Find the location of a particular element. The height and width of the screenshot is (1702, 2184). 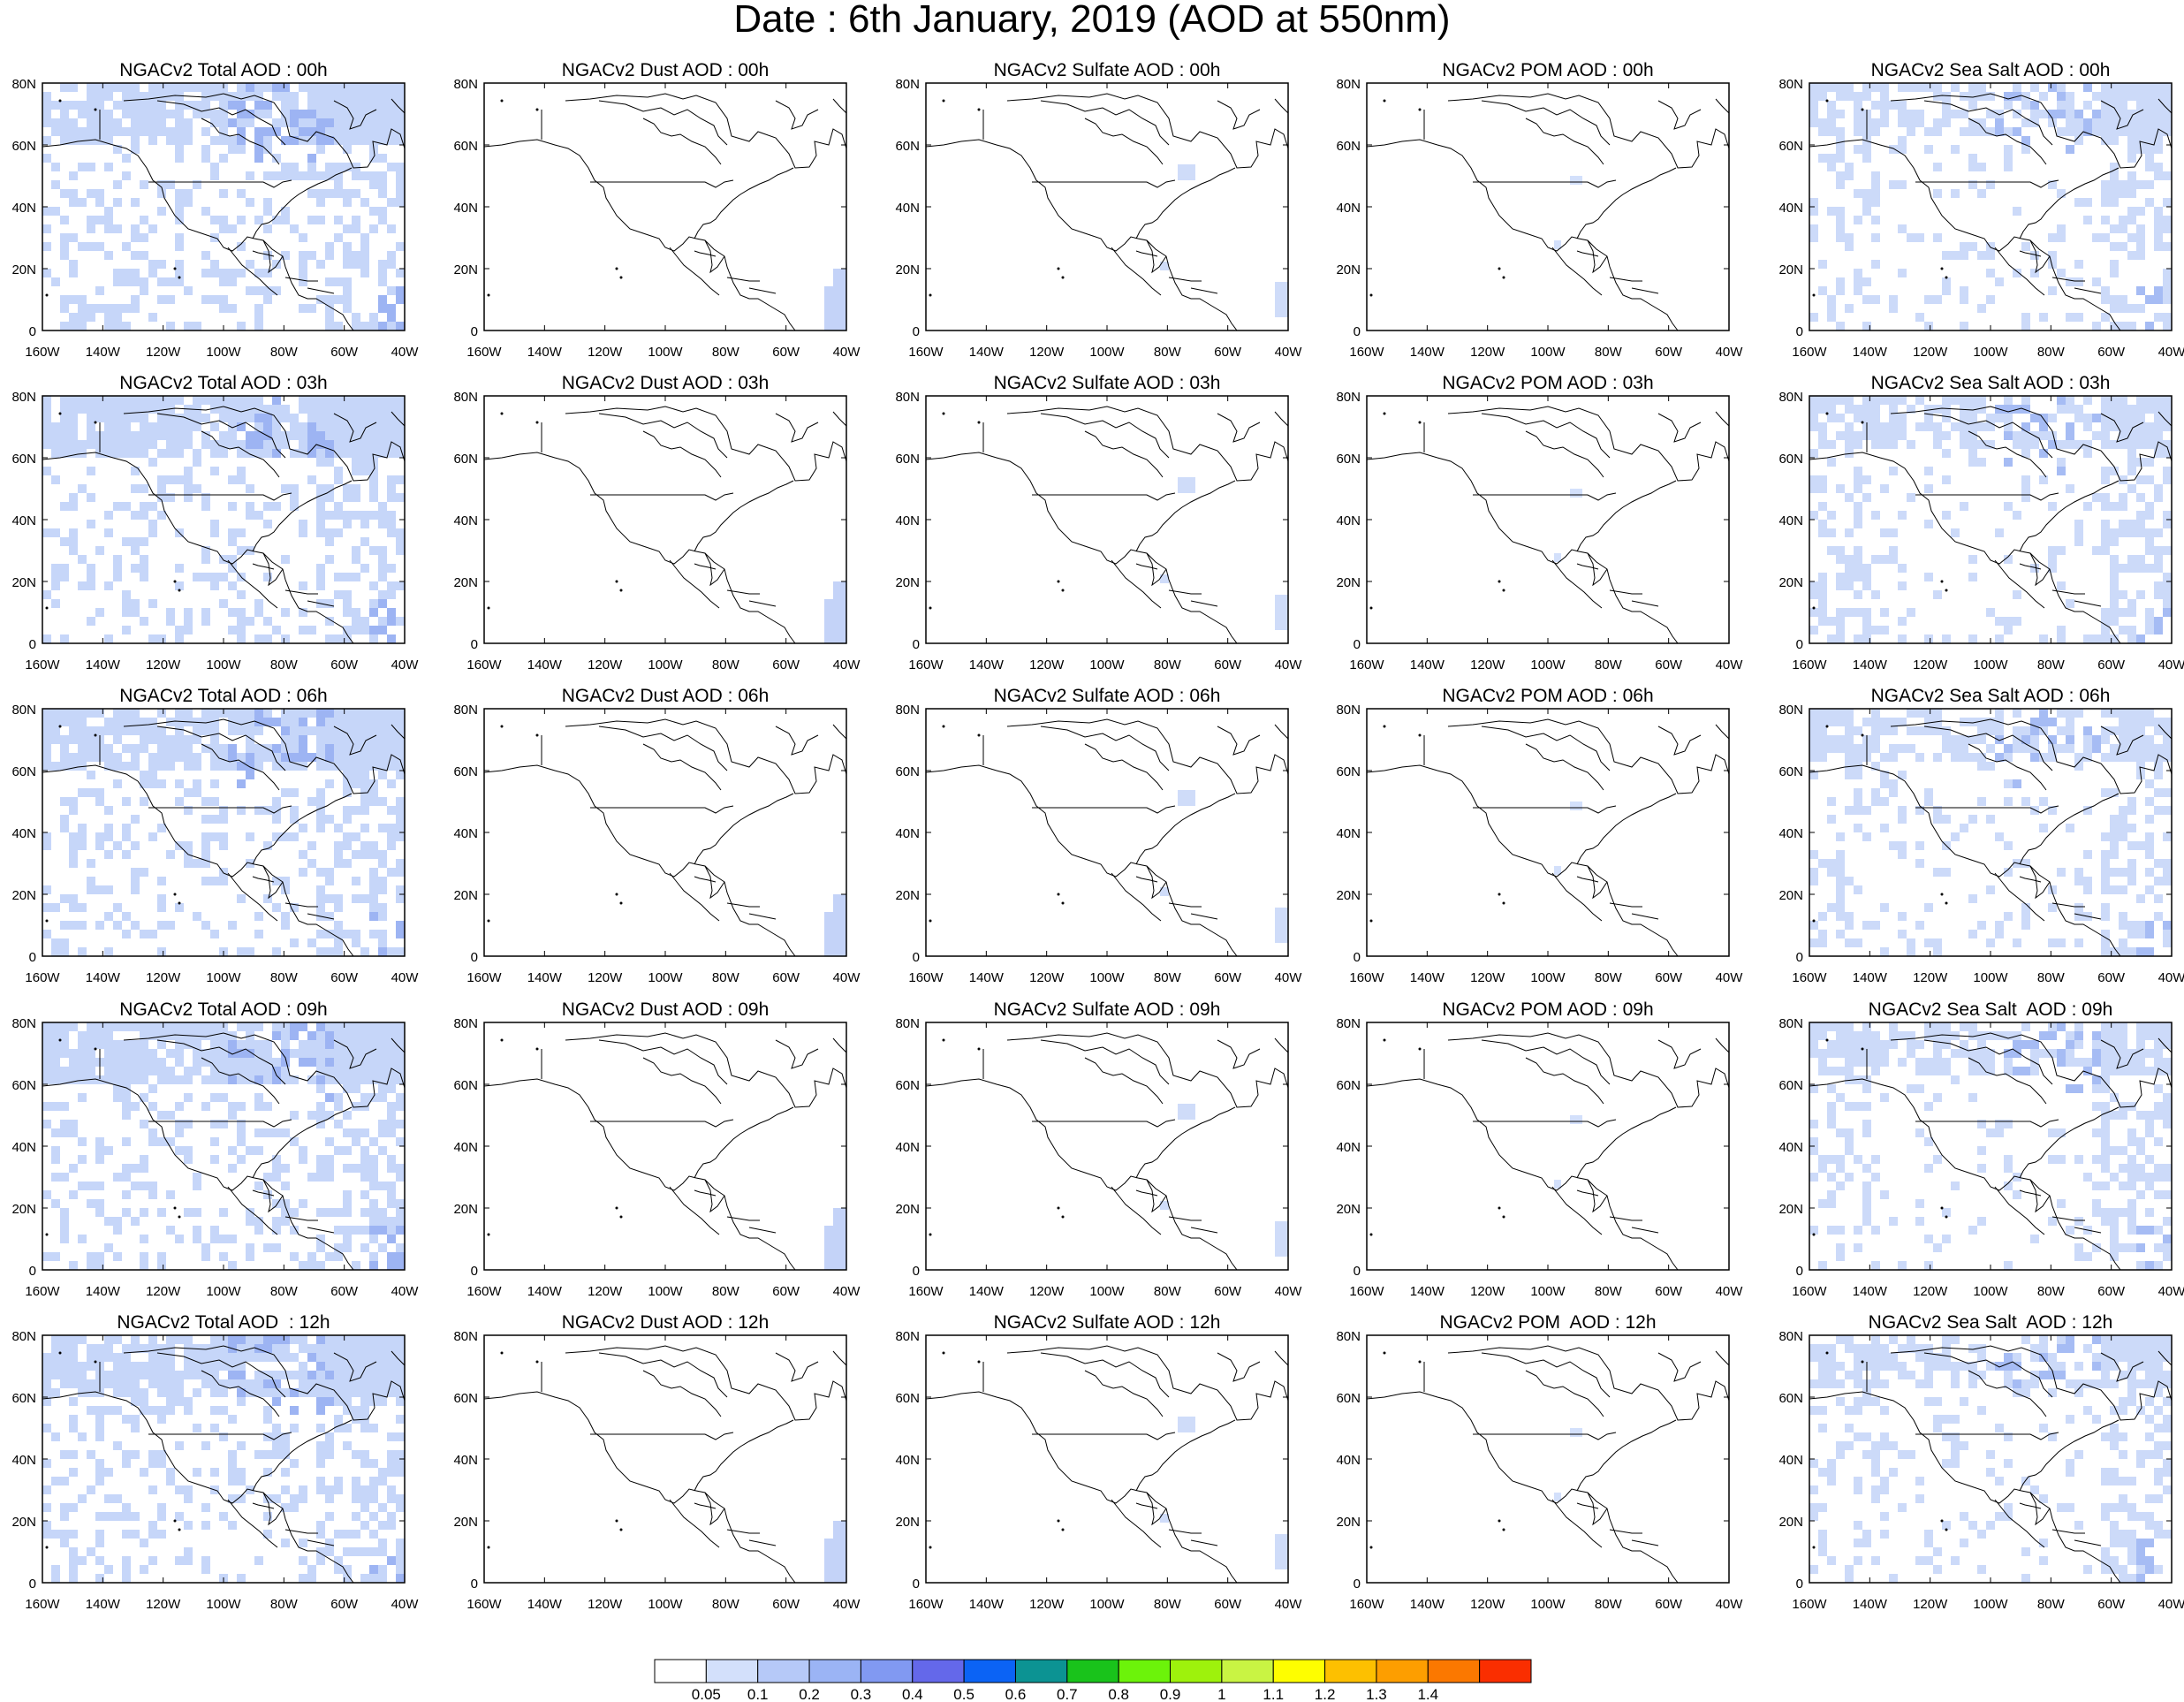

panel-title: NGACv2 Dust AOD : 12h is located at coordinates (665, 1322).